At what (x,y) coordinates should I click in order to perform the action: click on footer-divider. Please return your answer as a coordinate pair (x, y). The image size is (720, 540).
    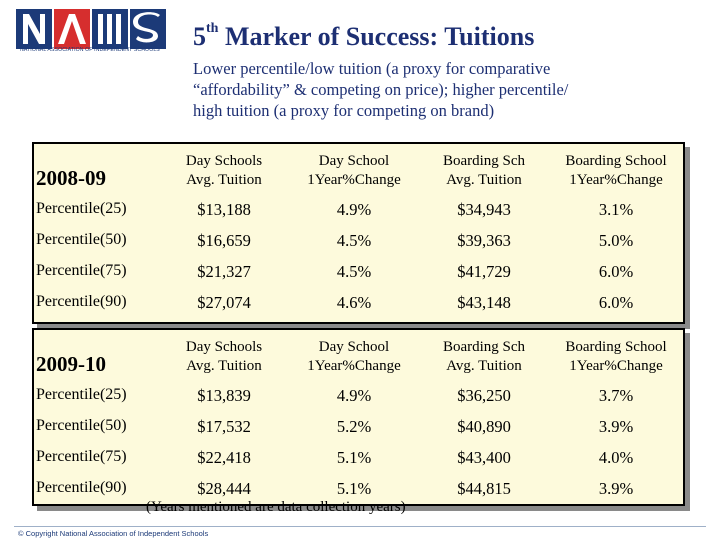
    Looking at the image, I should click on (360, 526).